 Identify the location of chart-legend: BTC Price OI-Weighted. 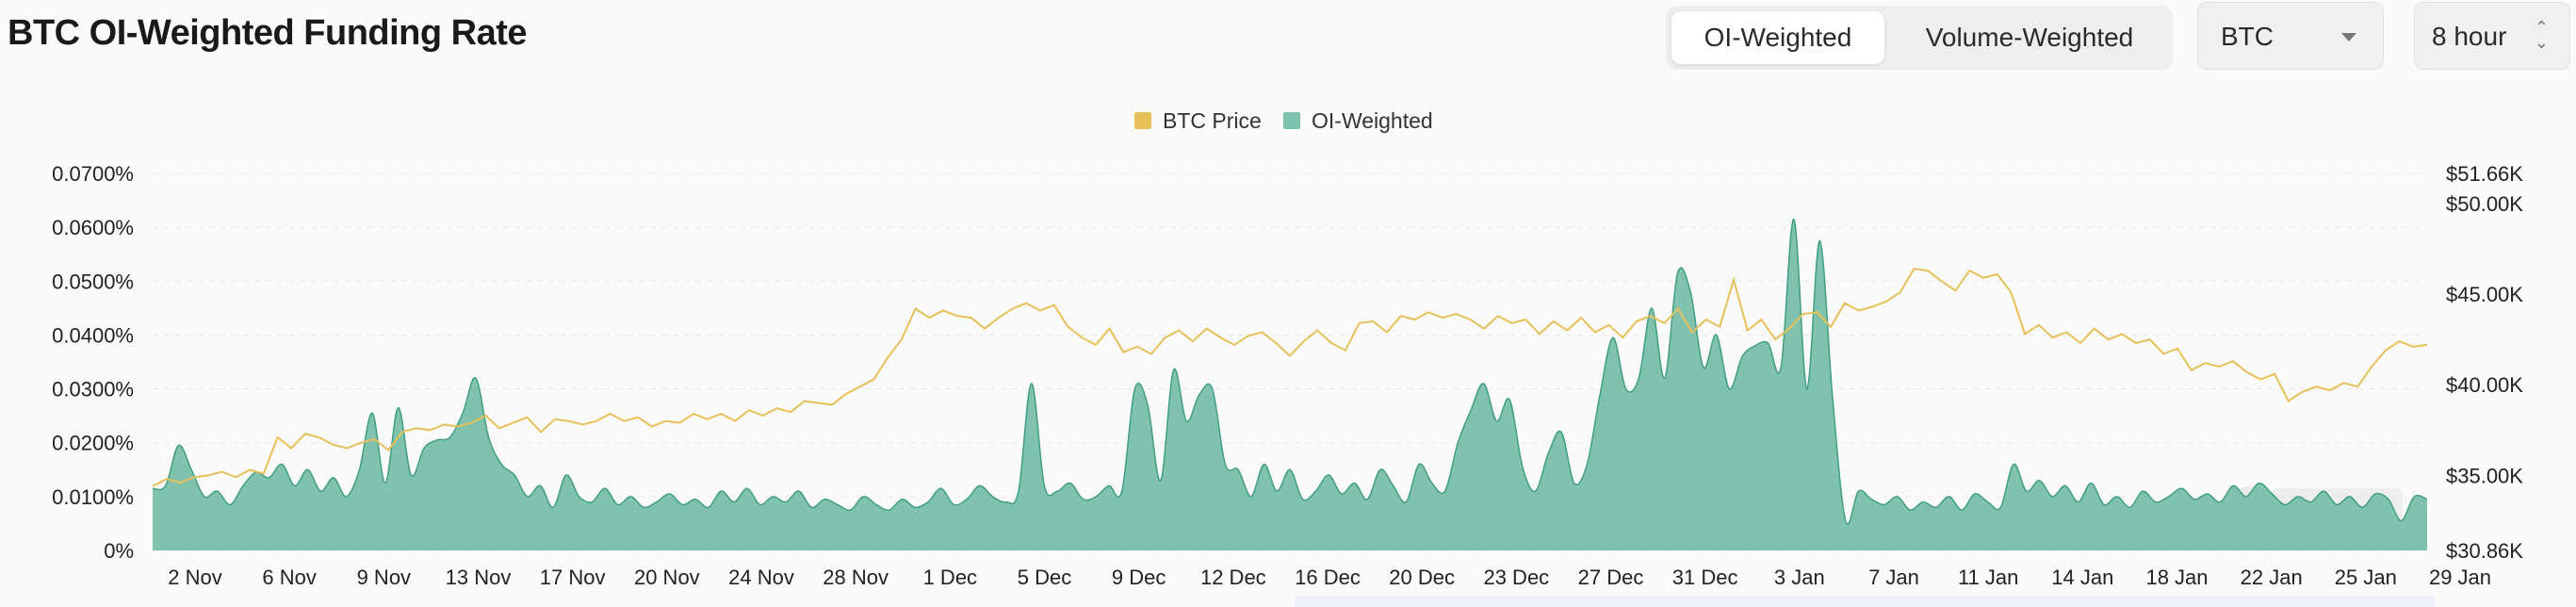
(1283, 121).